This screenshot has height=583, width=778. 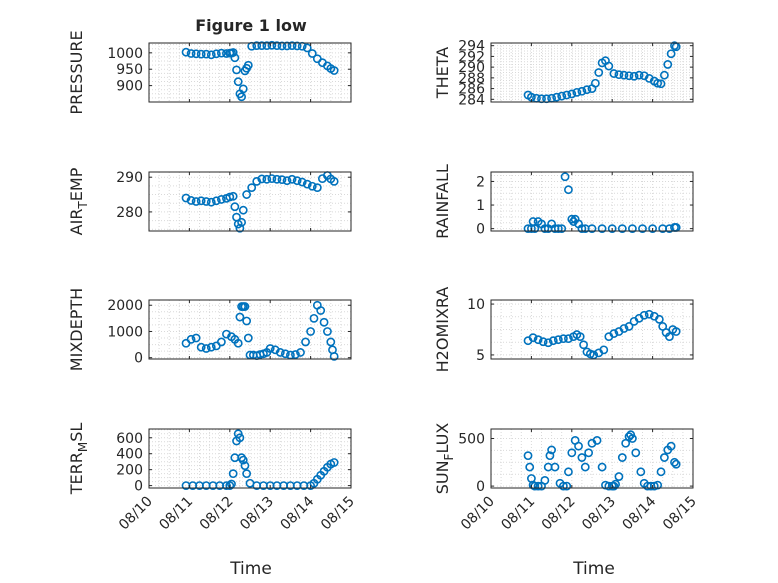 What do you see at coordinates (480, 206) in the screenshot?
I see `y-tick-label: 1` at bounding box center [480, 206].